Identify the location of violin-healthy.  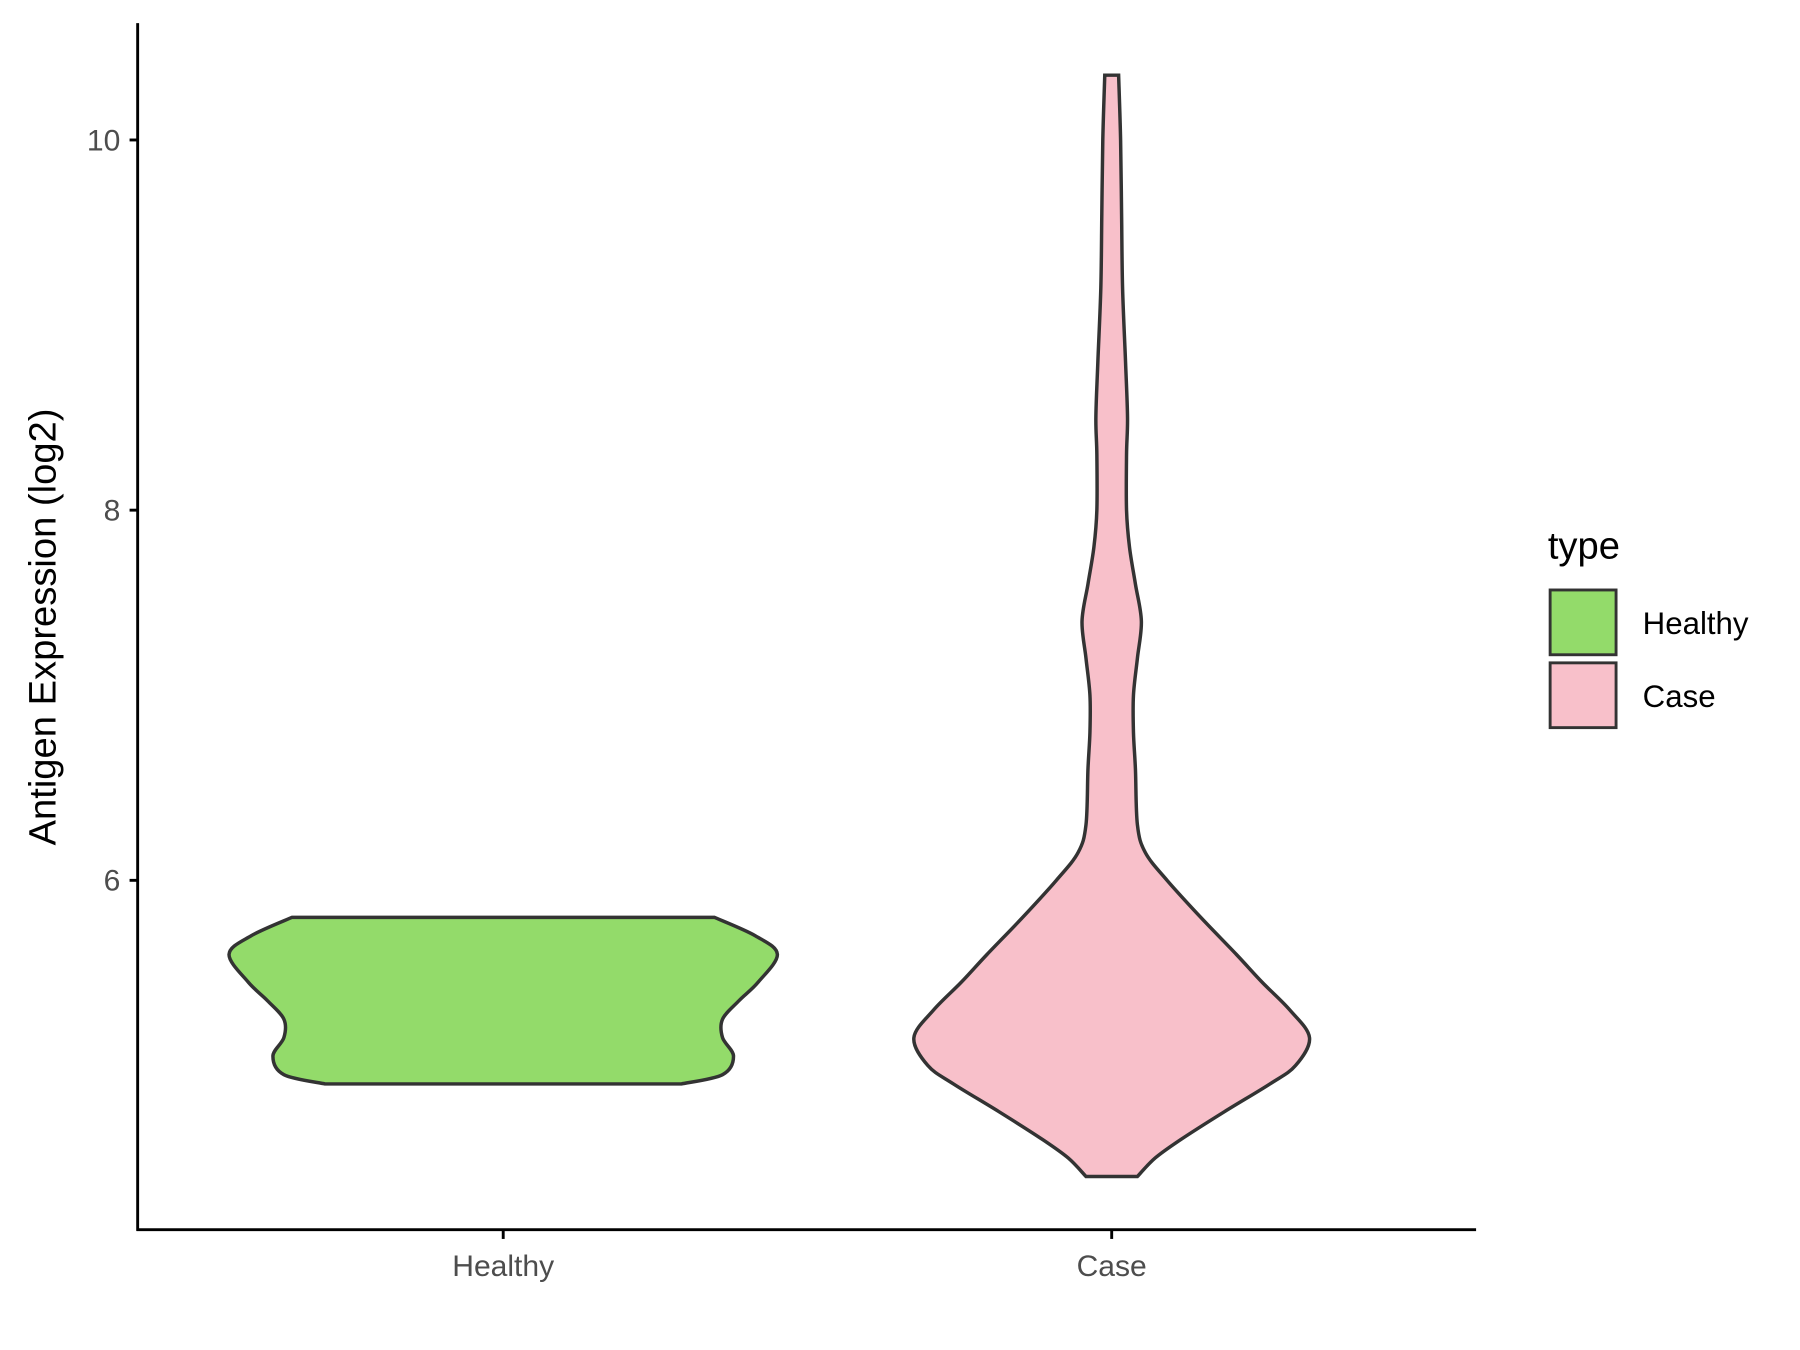
(503, 1000).